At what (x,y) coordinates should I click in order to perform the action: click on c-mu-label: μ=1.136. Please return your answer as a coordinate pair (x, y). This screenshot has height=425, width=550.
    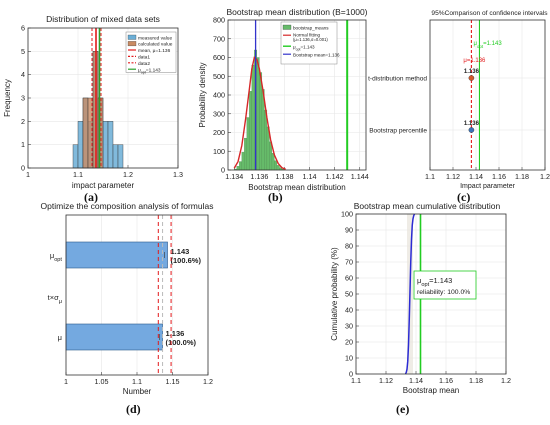
    Looking at the image, I should click on (474, 61).